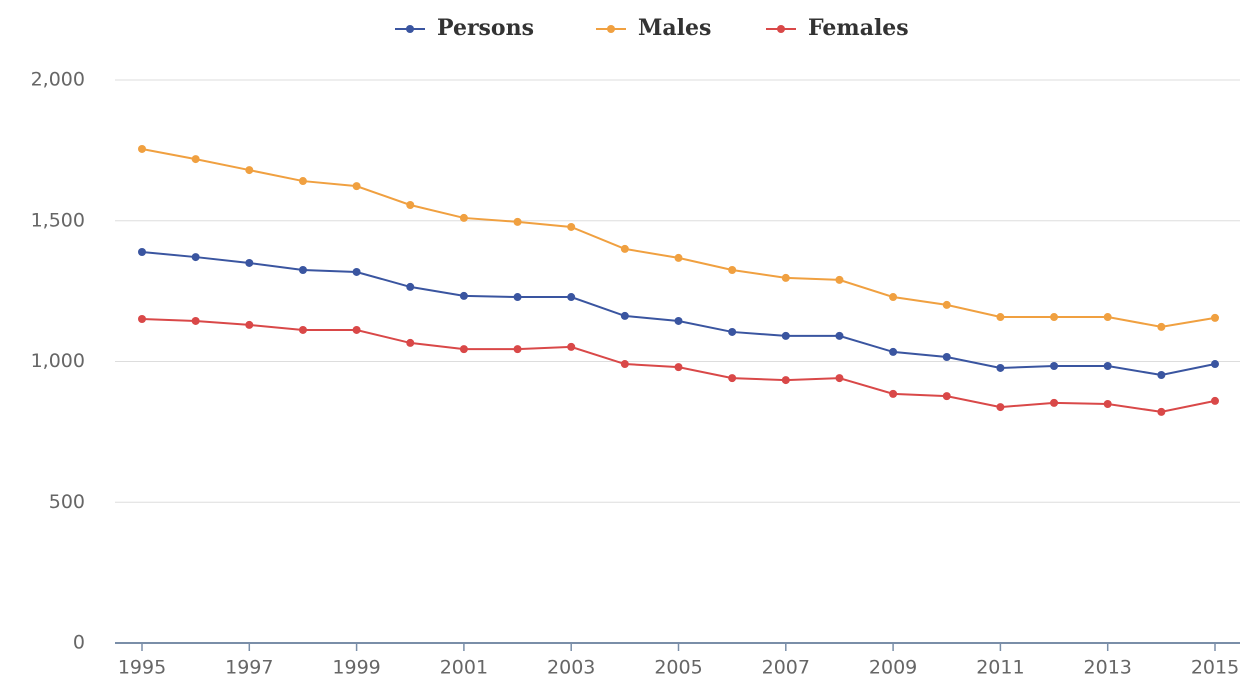  What do you see at coordinates (79, 643) in the screenshot?
I see `y-tick-label: 0` at bounding box center [79, 643].